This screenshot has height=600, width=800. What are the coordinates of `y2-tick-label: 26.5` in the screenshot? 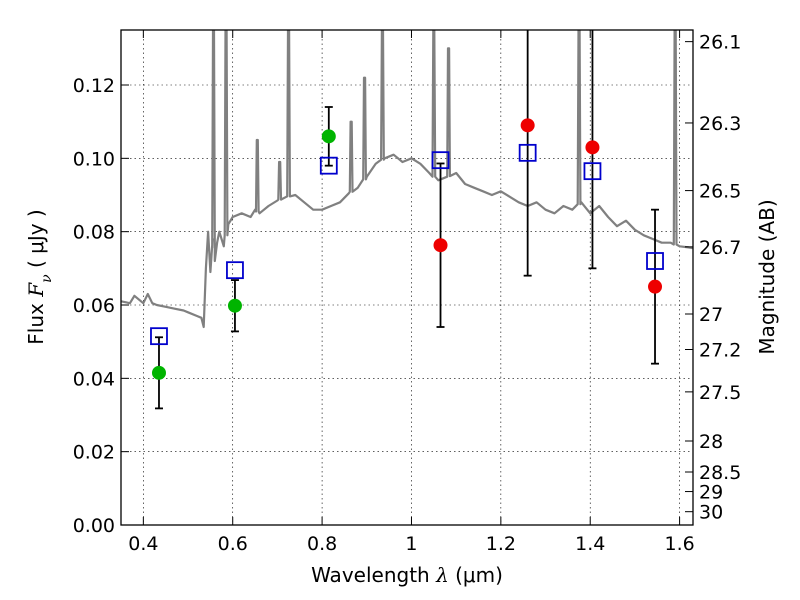 It's located at (720, 192).